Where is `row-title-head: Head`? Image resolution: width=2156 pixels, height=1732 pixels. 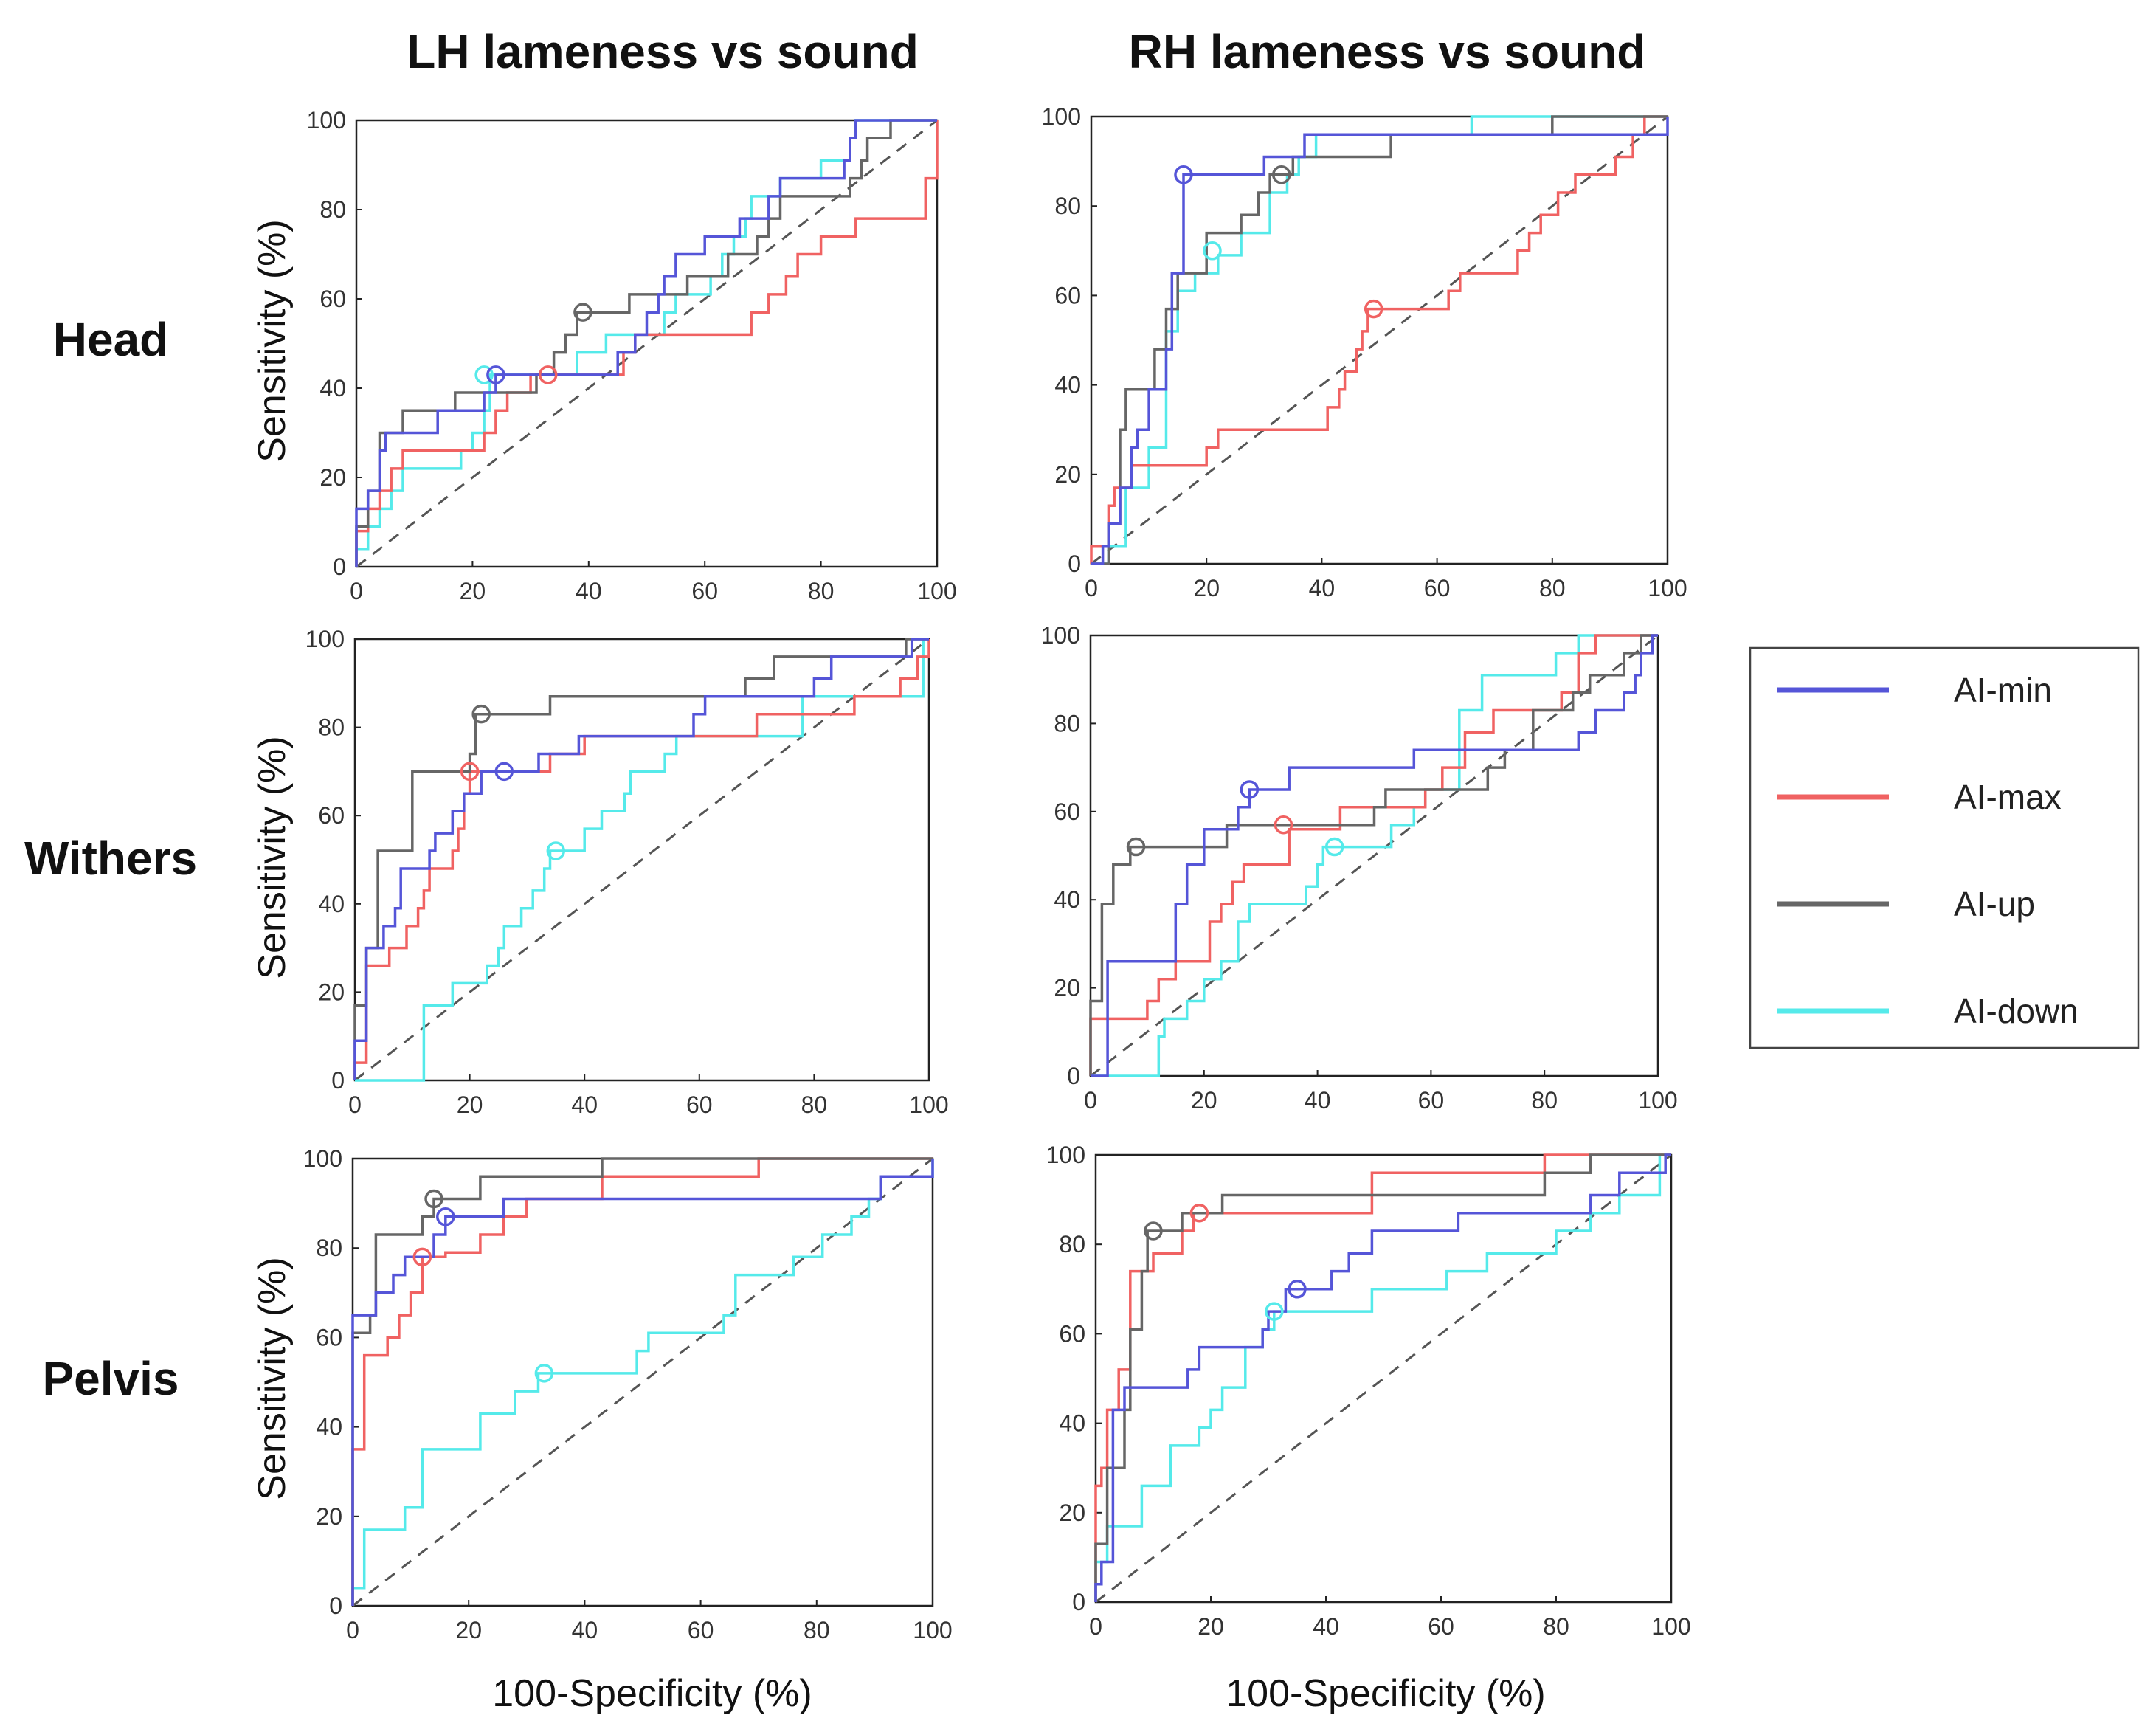 row-title-head: Head is located at coordinates (111, 339).